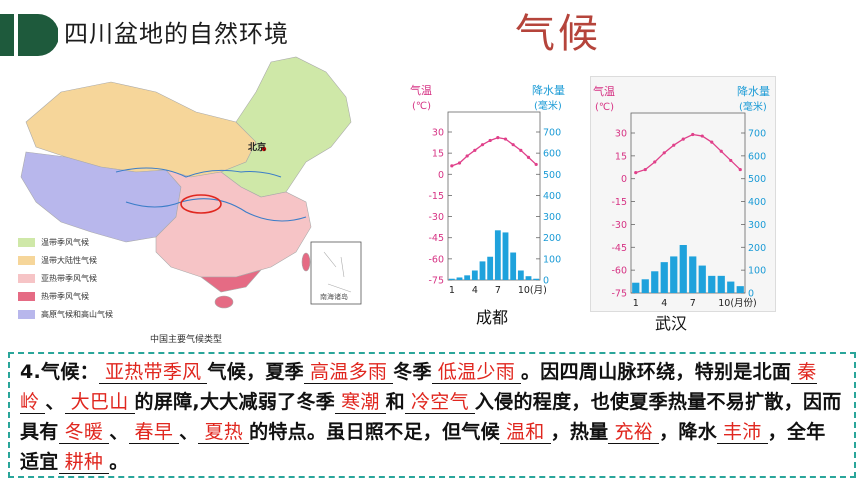  I want to click on answer-blank: 寒潮, so click(360, 402).